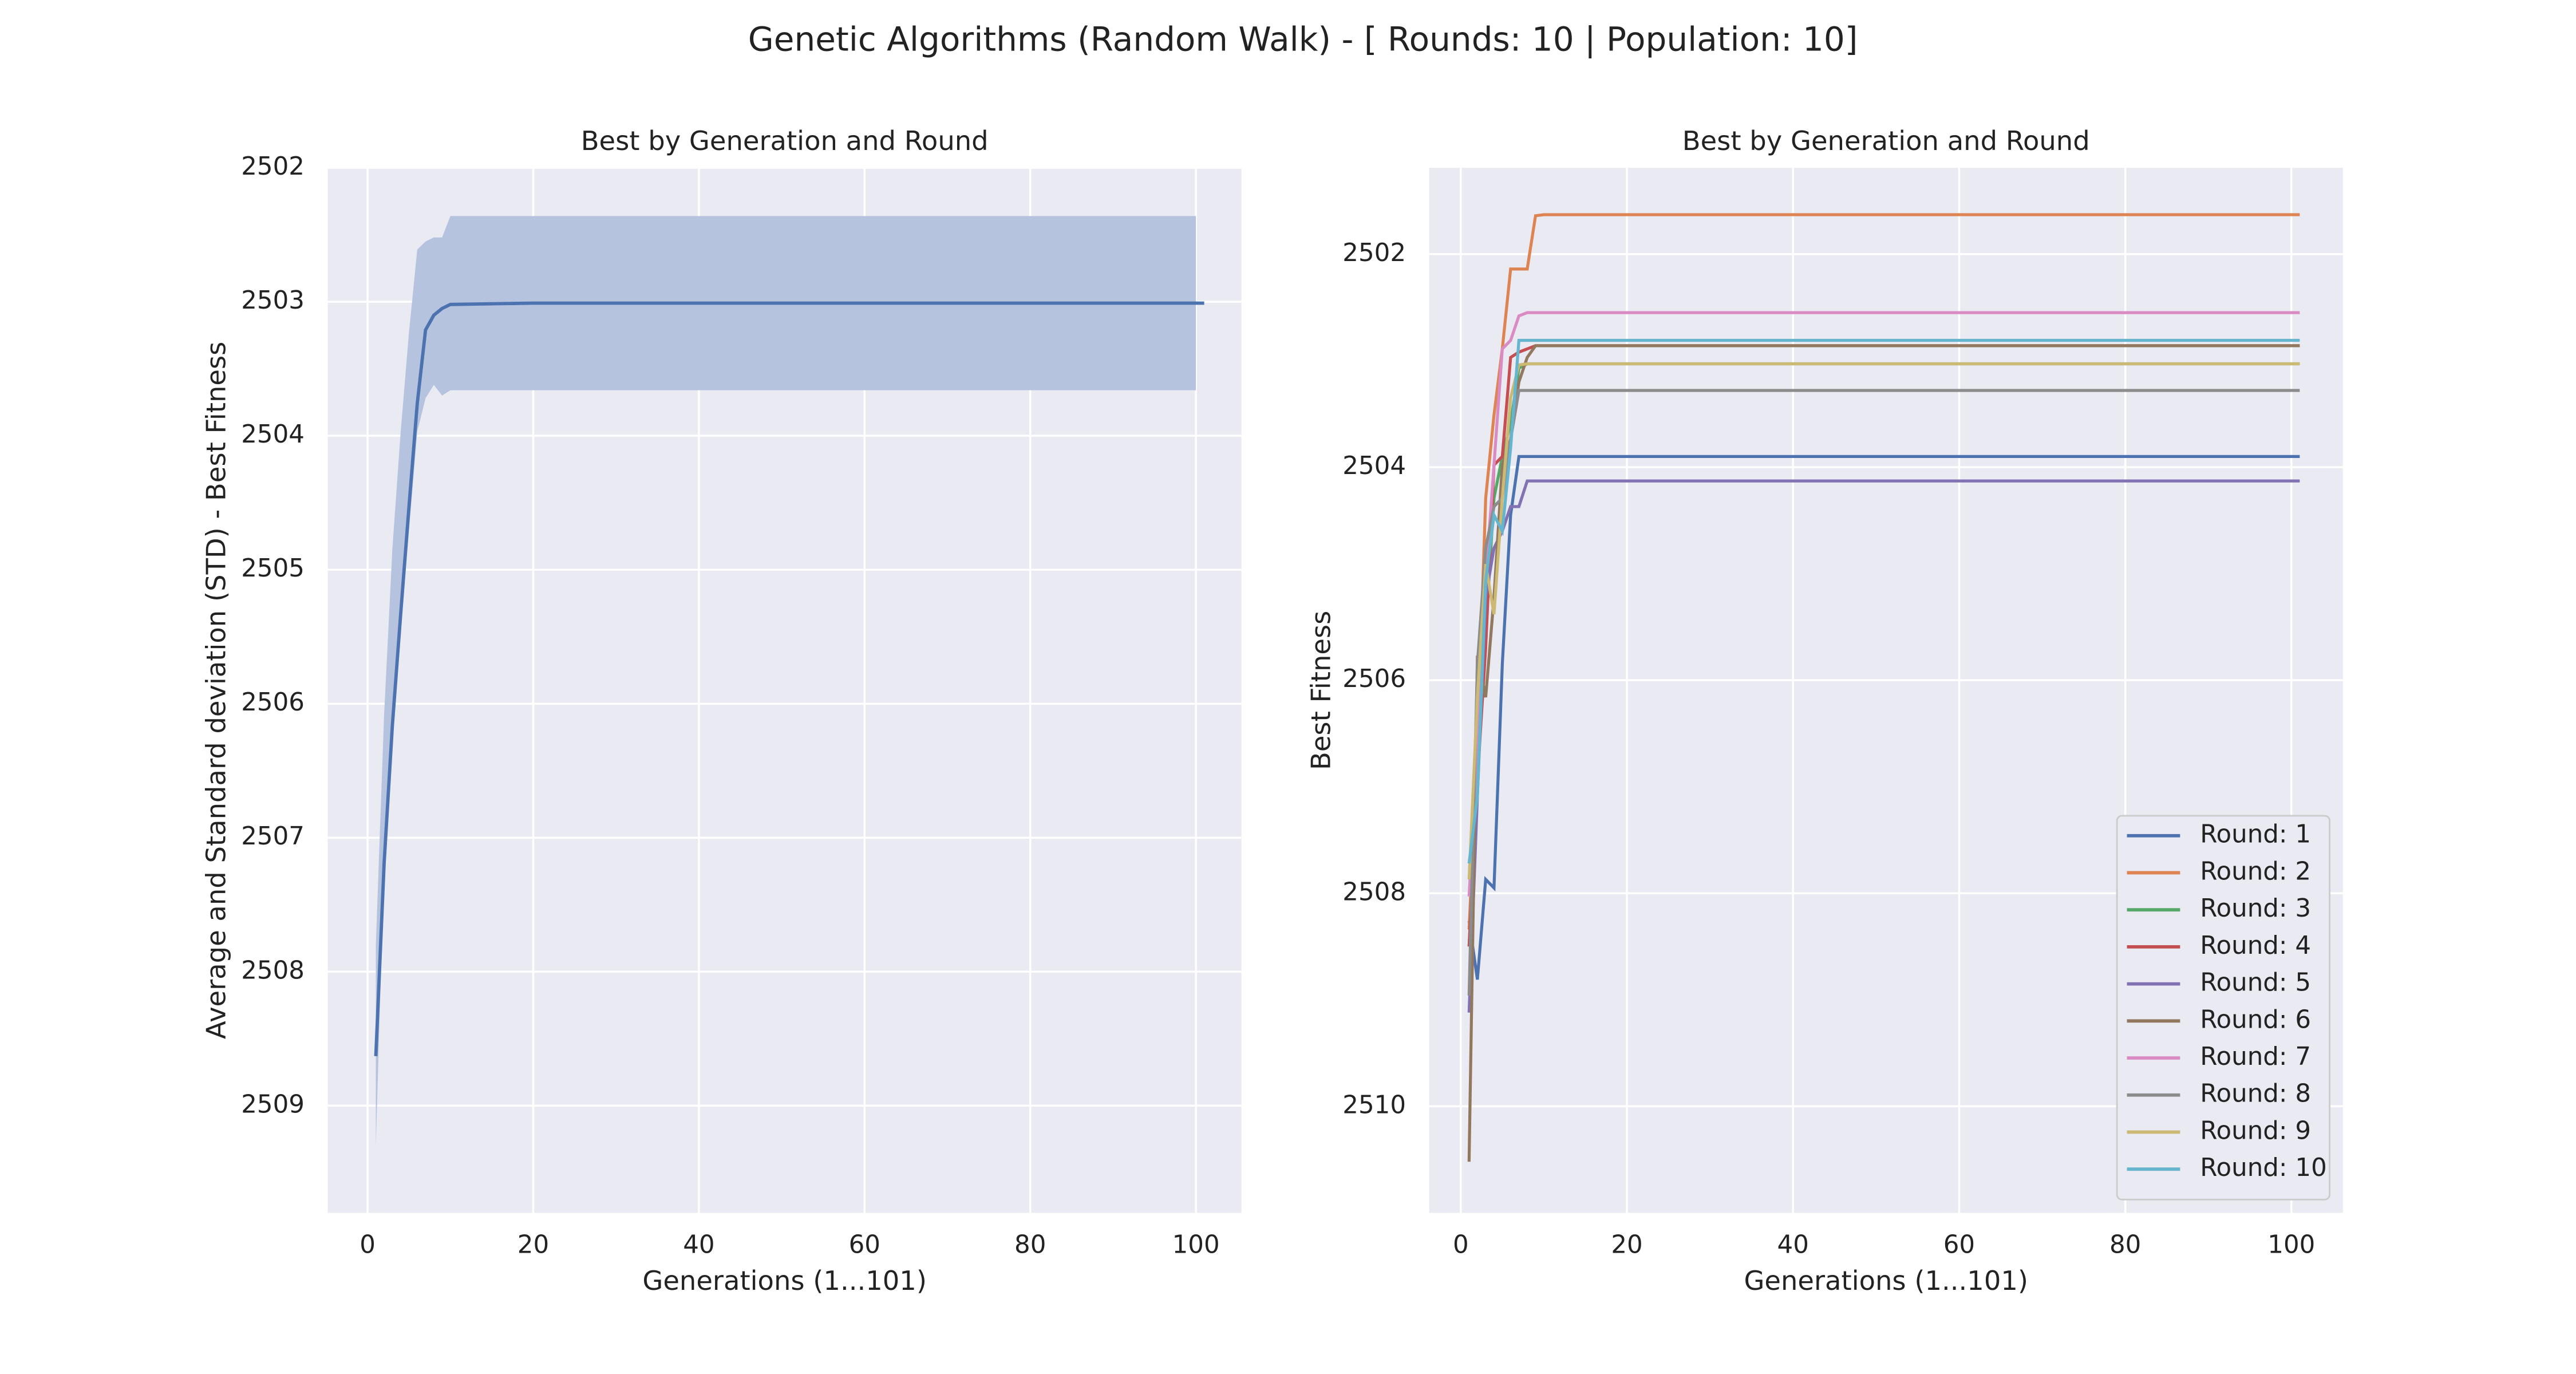 The height and width of the screenshot is (1374, 2576). Describe the element at coordinates (273, 568) in the screenshot. I see `y-tick-label: 2505` at that location.